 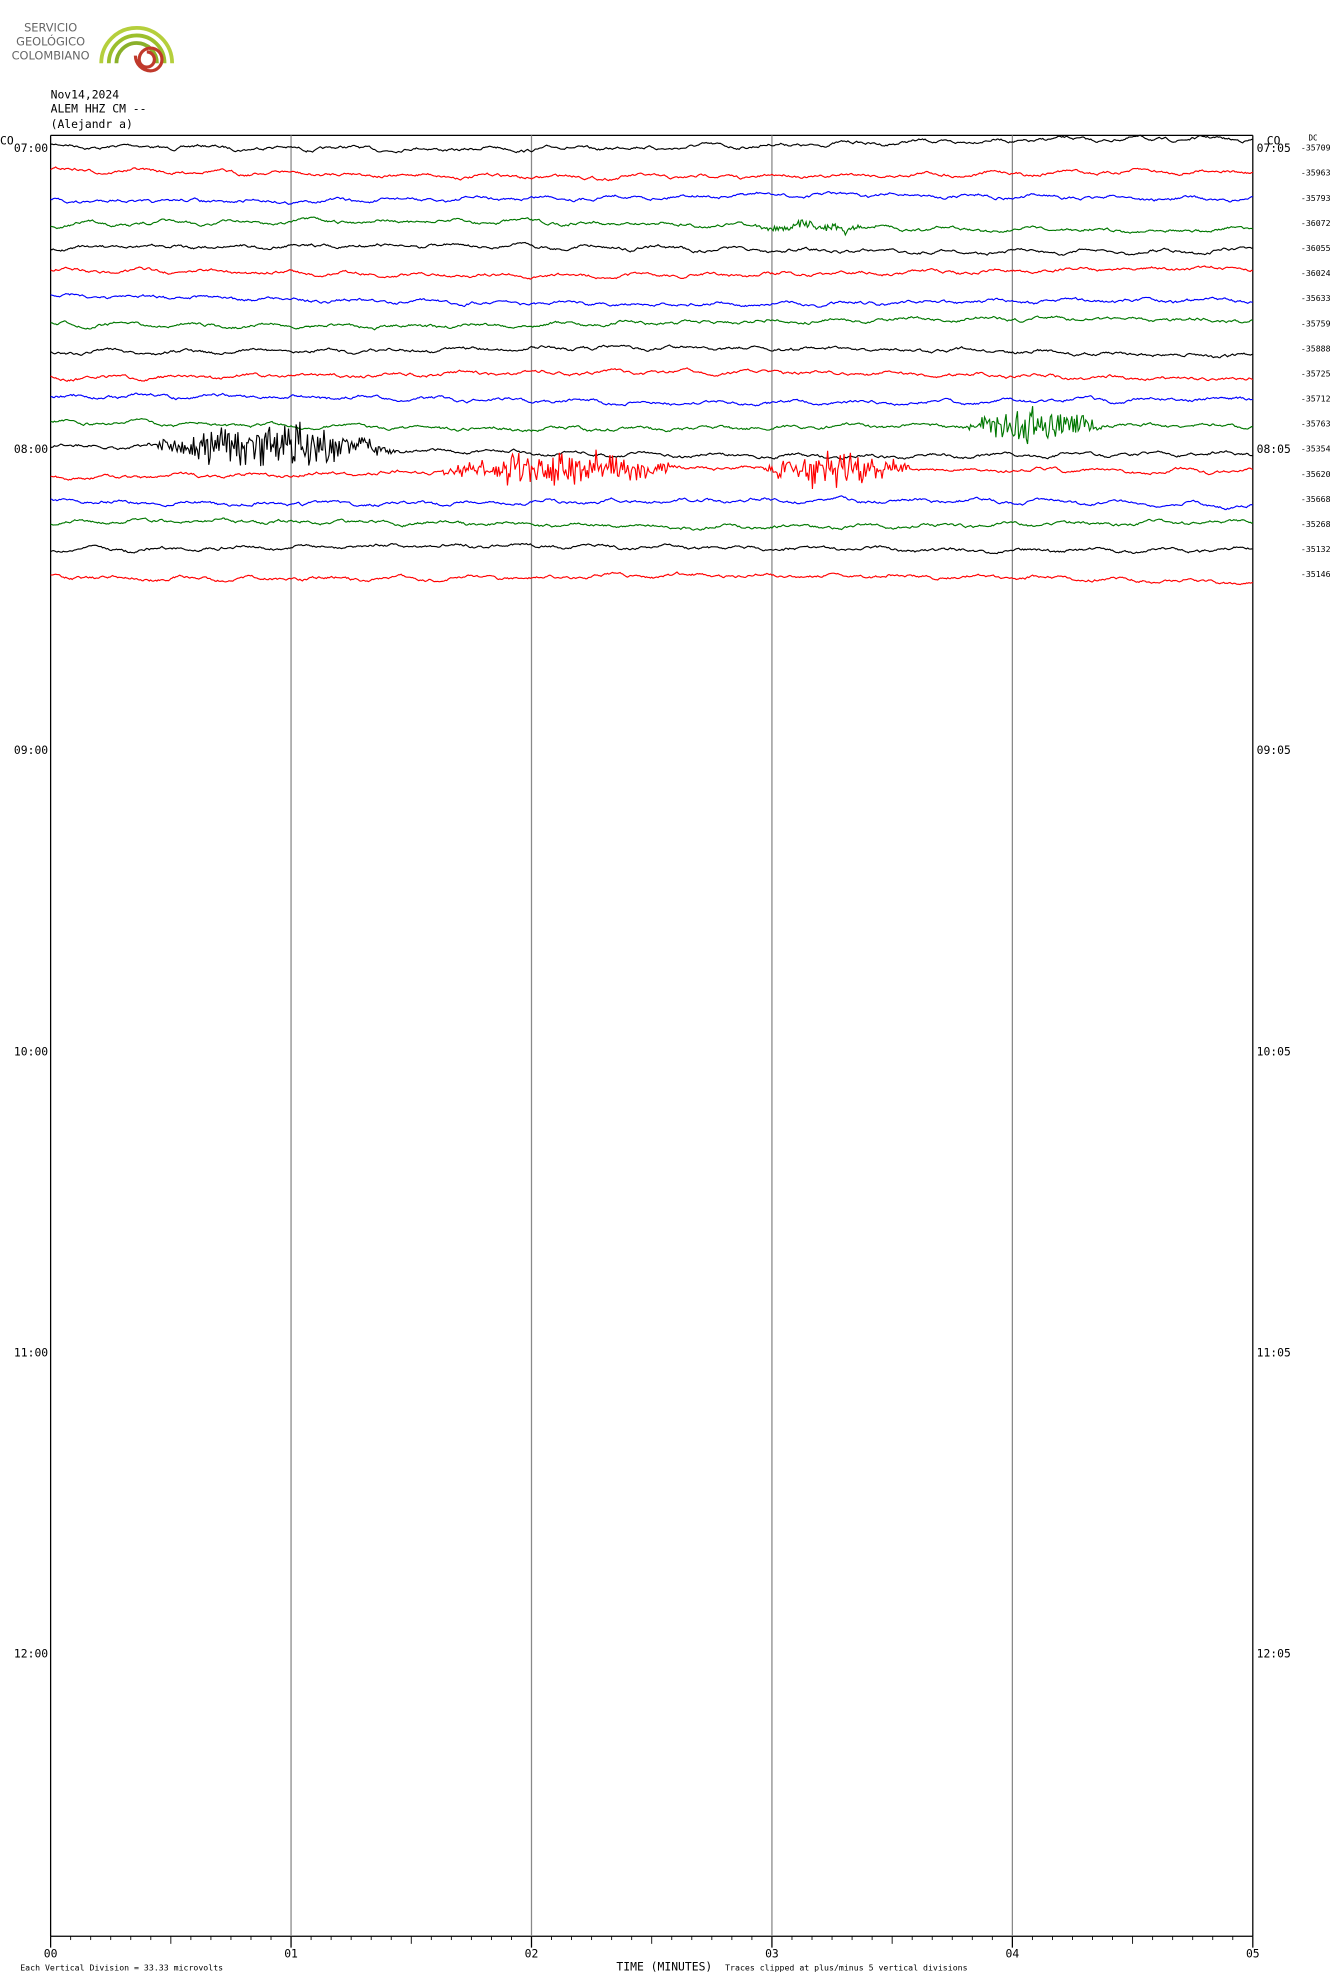 What do you see at coordinates (1253, 1954) in the screenshot?
I see `x-tick-label: 05` at bounding box center [1253, 1954].